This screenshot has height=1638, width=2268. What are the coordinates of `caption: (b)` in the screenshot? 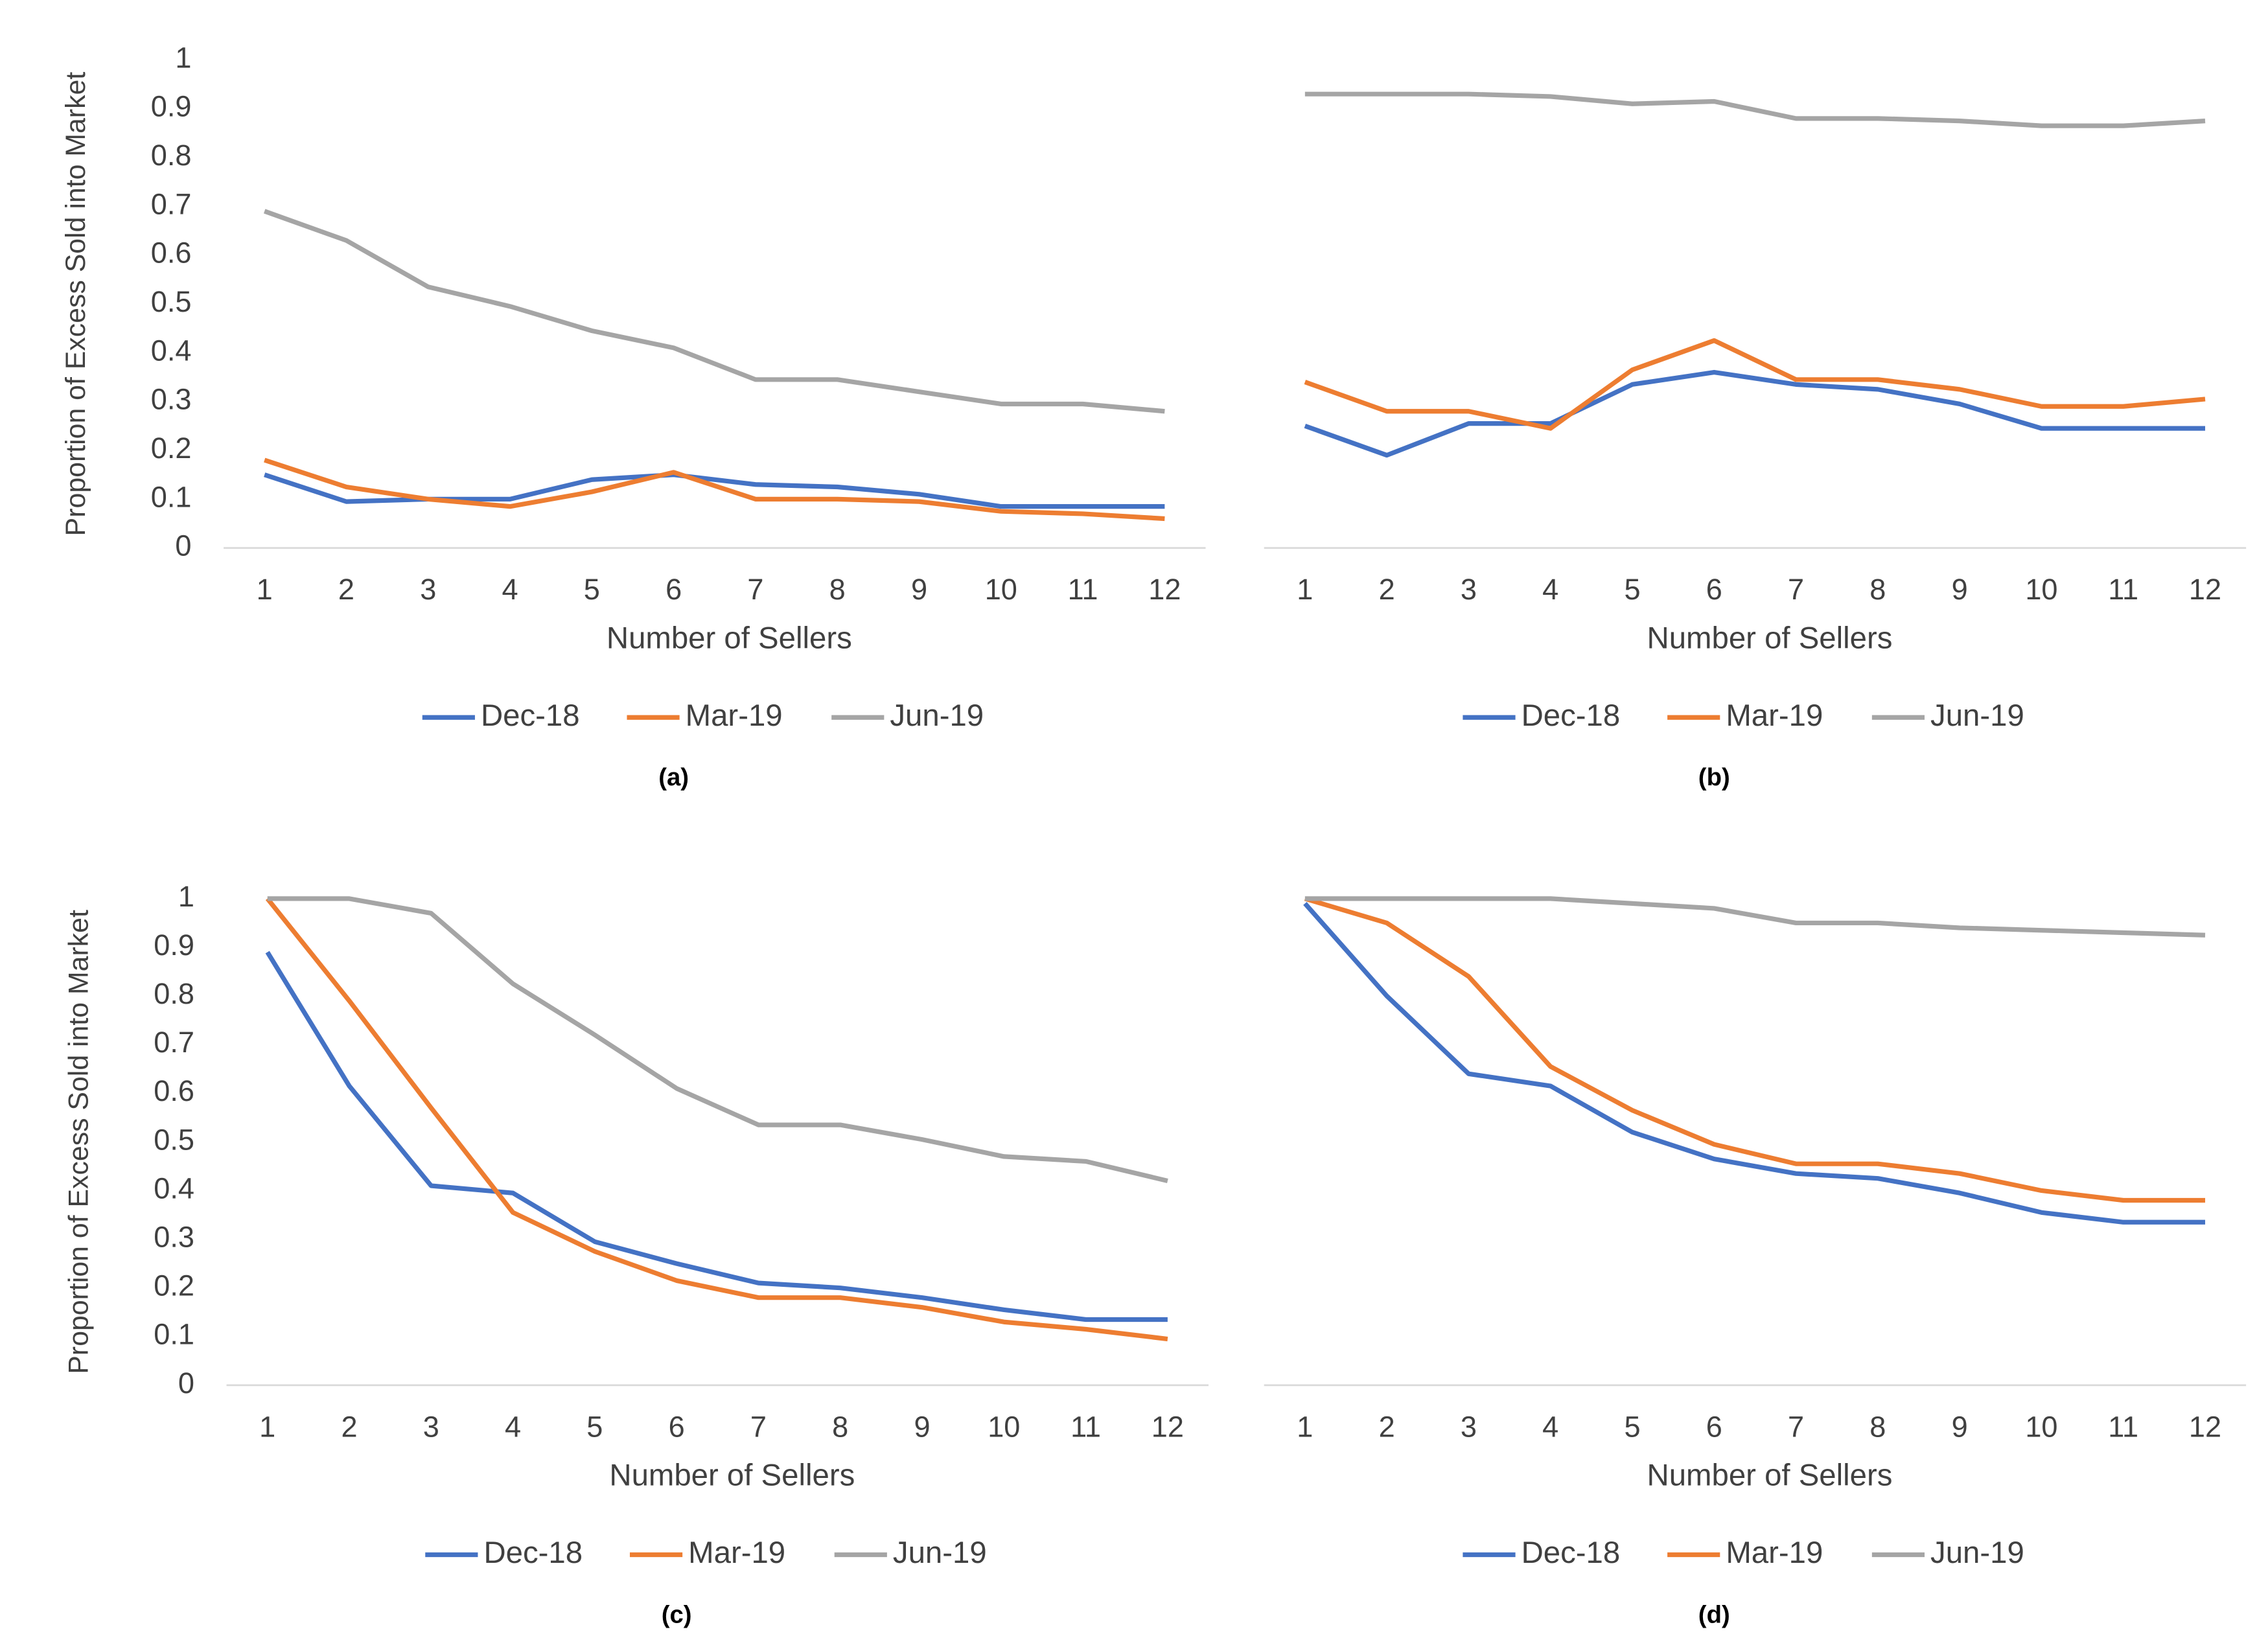 It's located at (1714, 777).